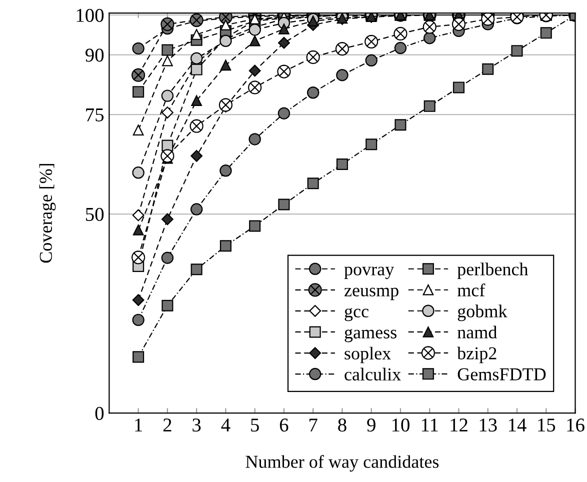 The width and height of the screenshot is (587, 482). I want to click on x-tick-label: 2, so click(167, 425).